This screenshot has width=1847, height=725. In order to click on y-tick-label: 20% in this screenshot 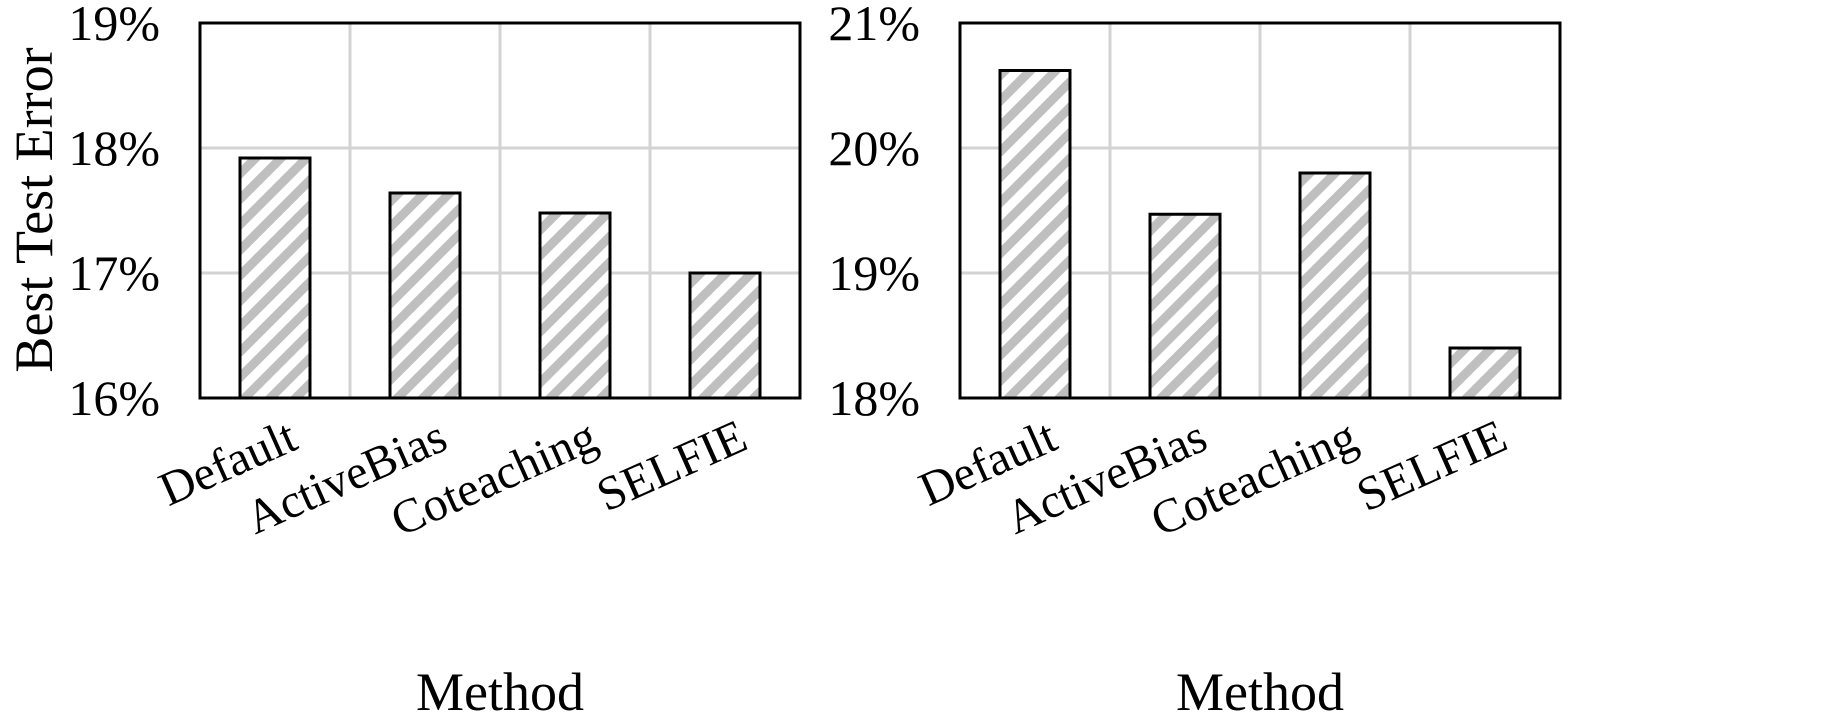, I will do `click(874, 148)`.